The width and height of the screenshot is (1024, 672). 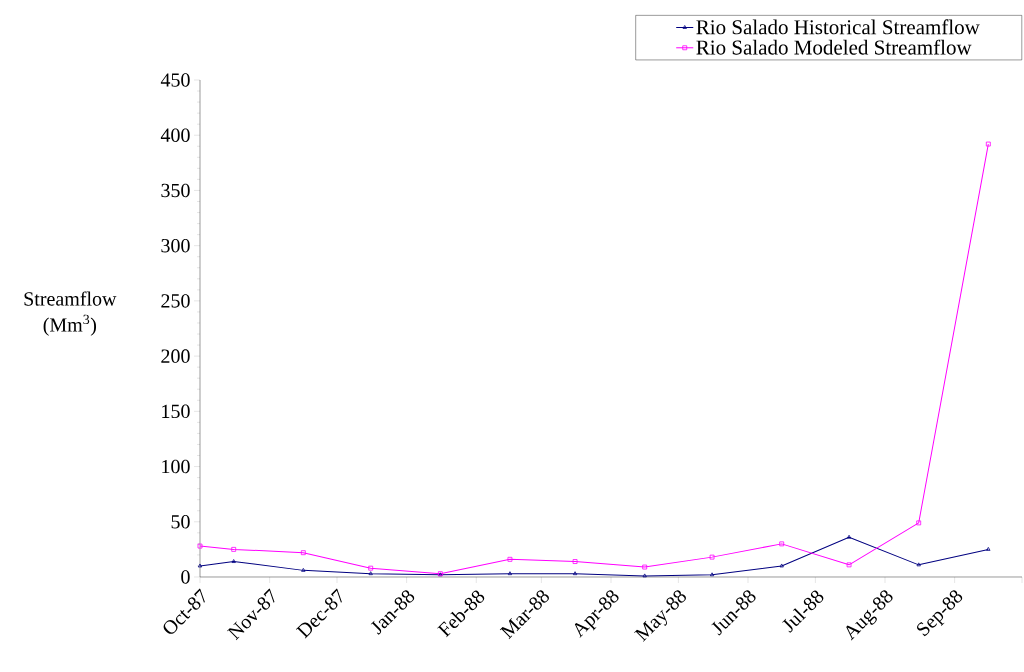 What do you see at coordinates (175, 190) in the screenshot?
I see `y-tick-label: 350` at bounding box center [175, 190].